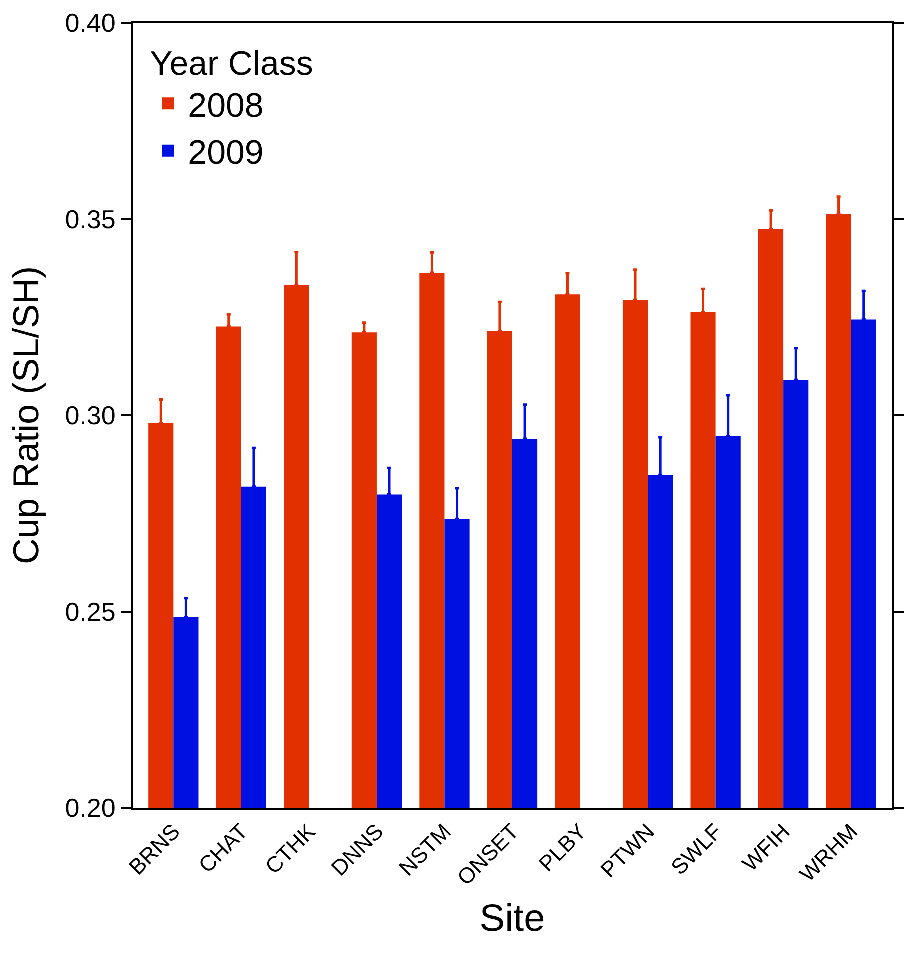 Image resolution: width=912 pixels, height=964 pixels. I want to click on y-tick-label: 0.35, so click(90, 219).